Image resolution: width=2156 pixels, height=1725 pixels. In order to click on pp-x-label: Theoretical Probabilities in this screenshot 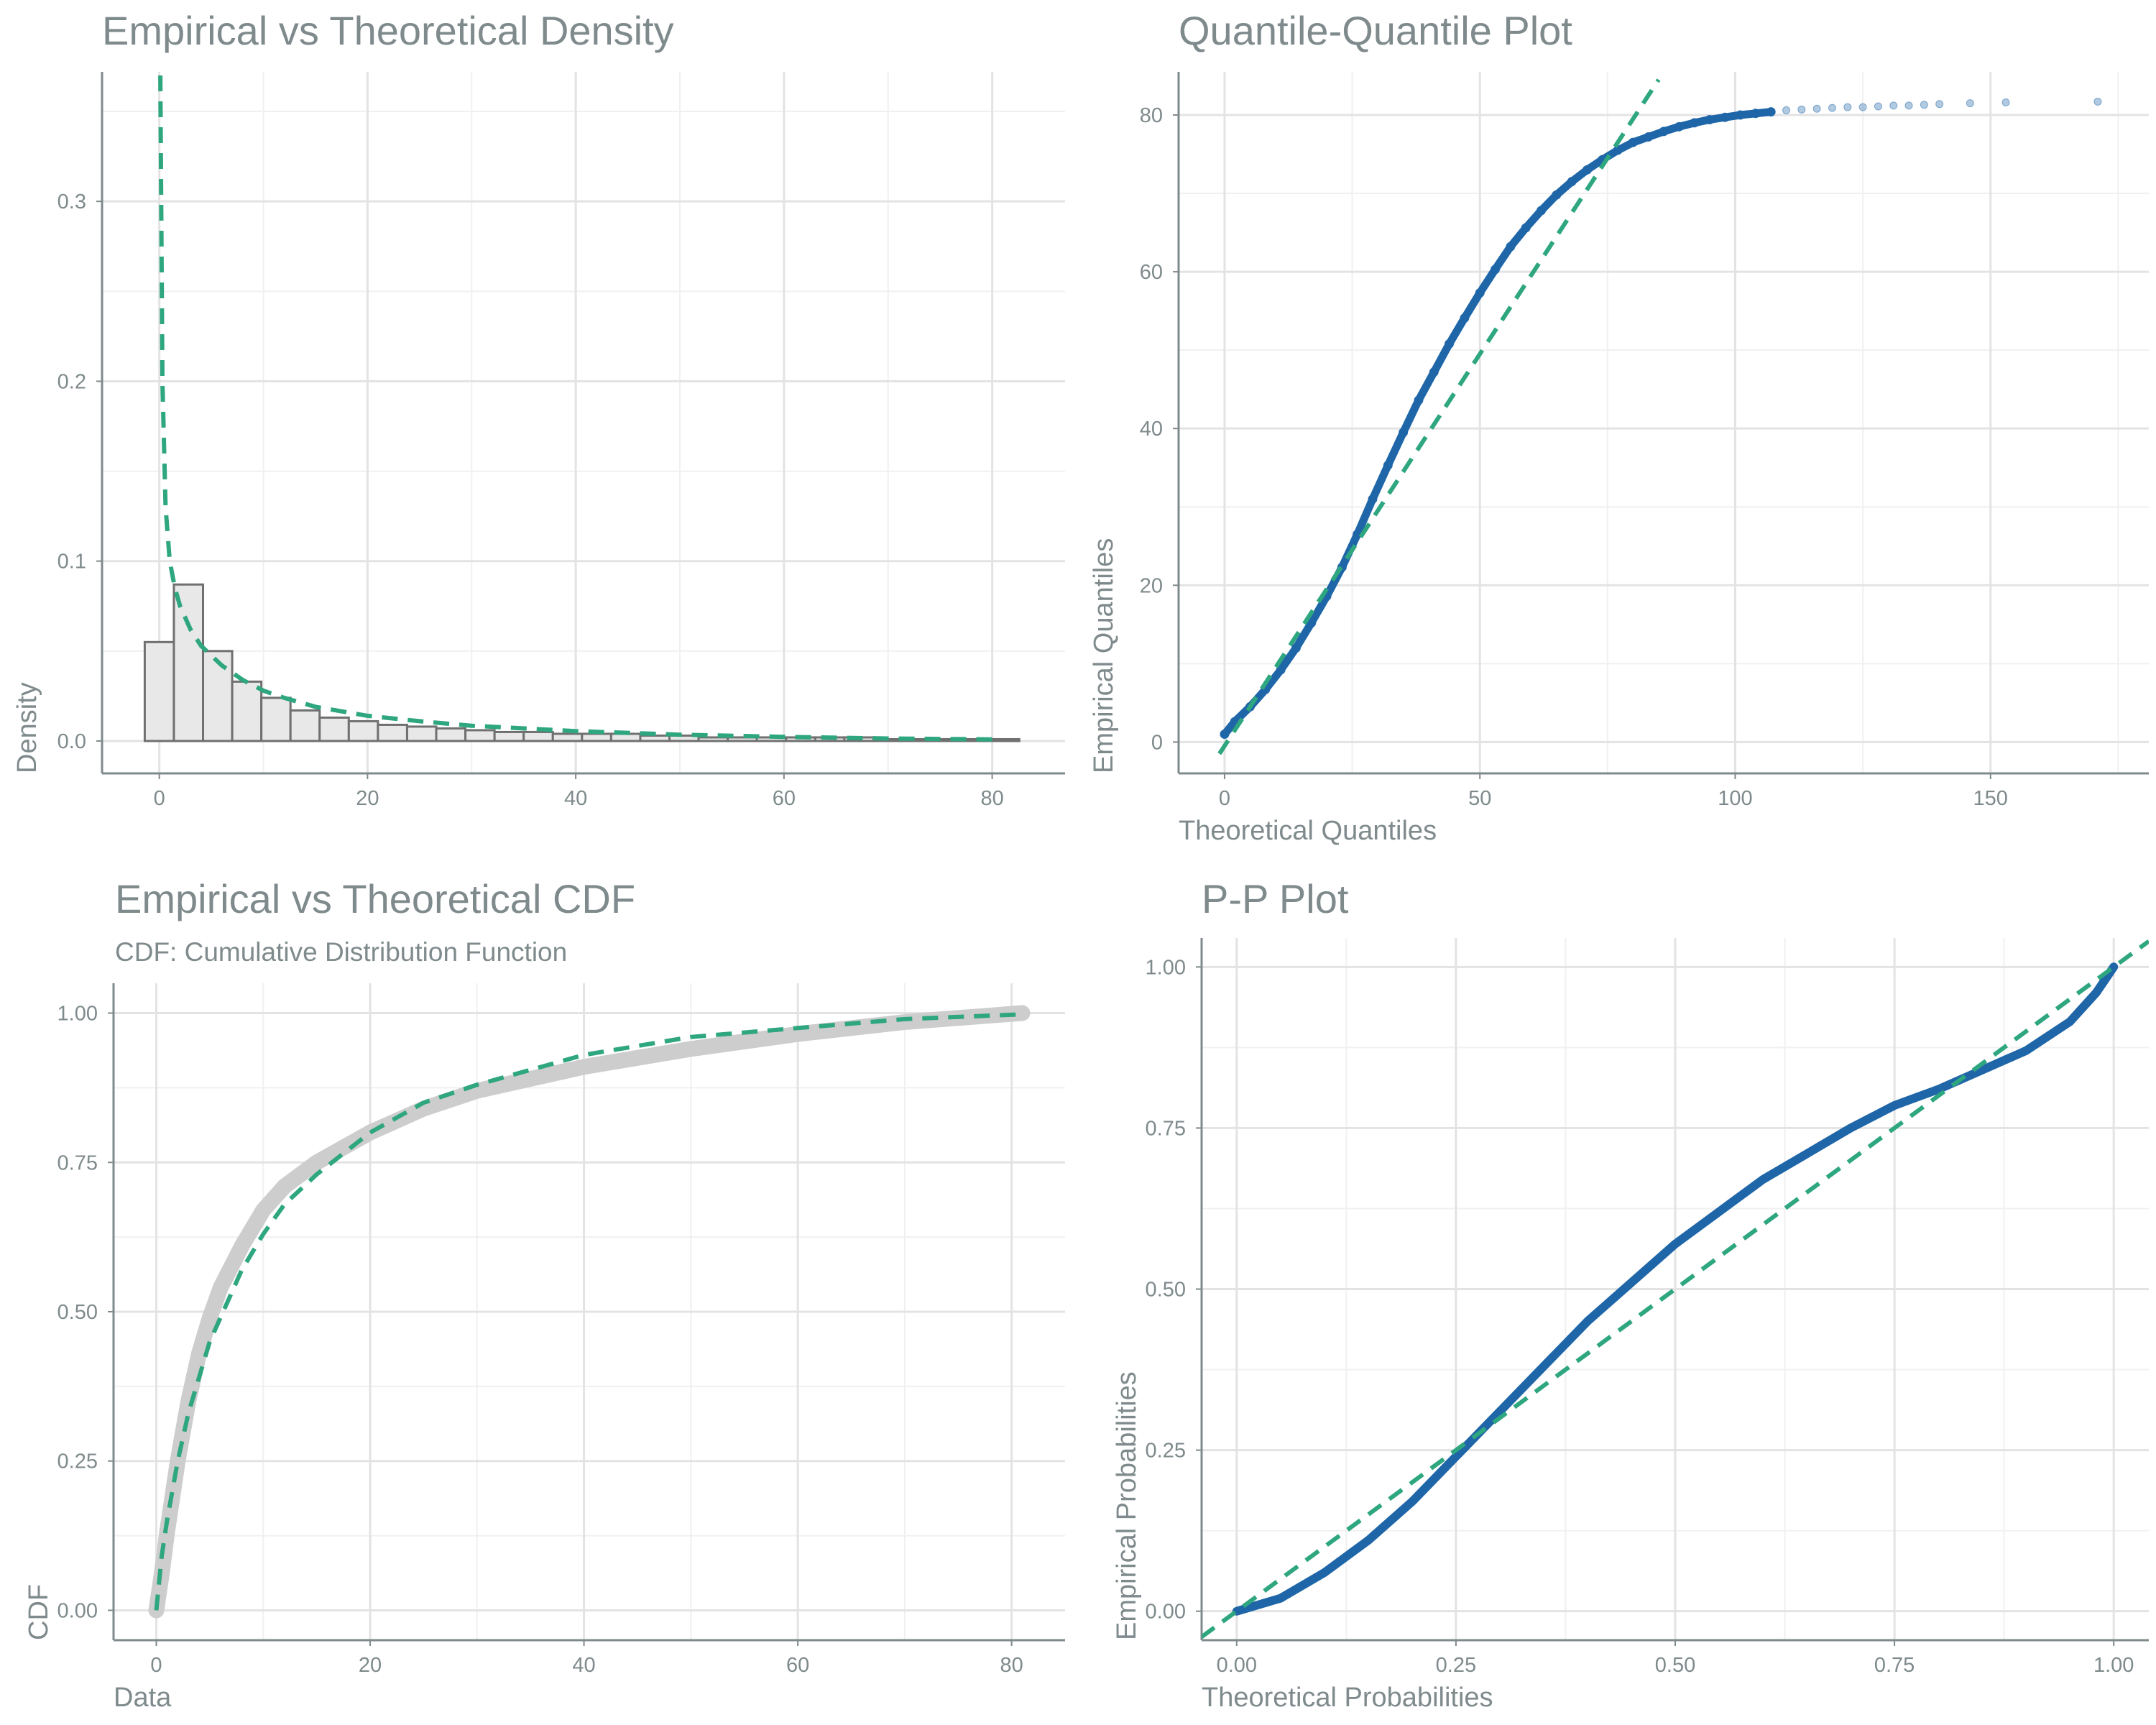, I will do `click(1347, 1698)`.